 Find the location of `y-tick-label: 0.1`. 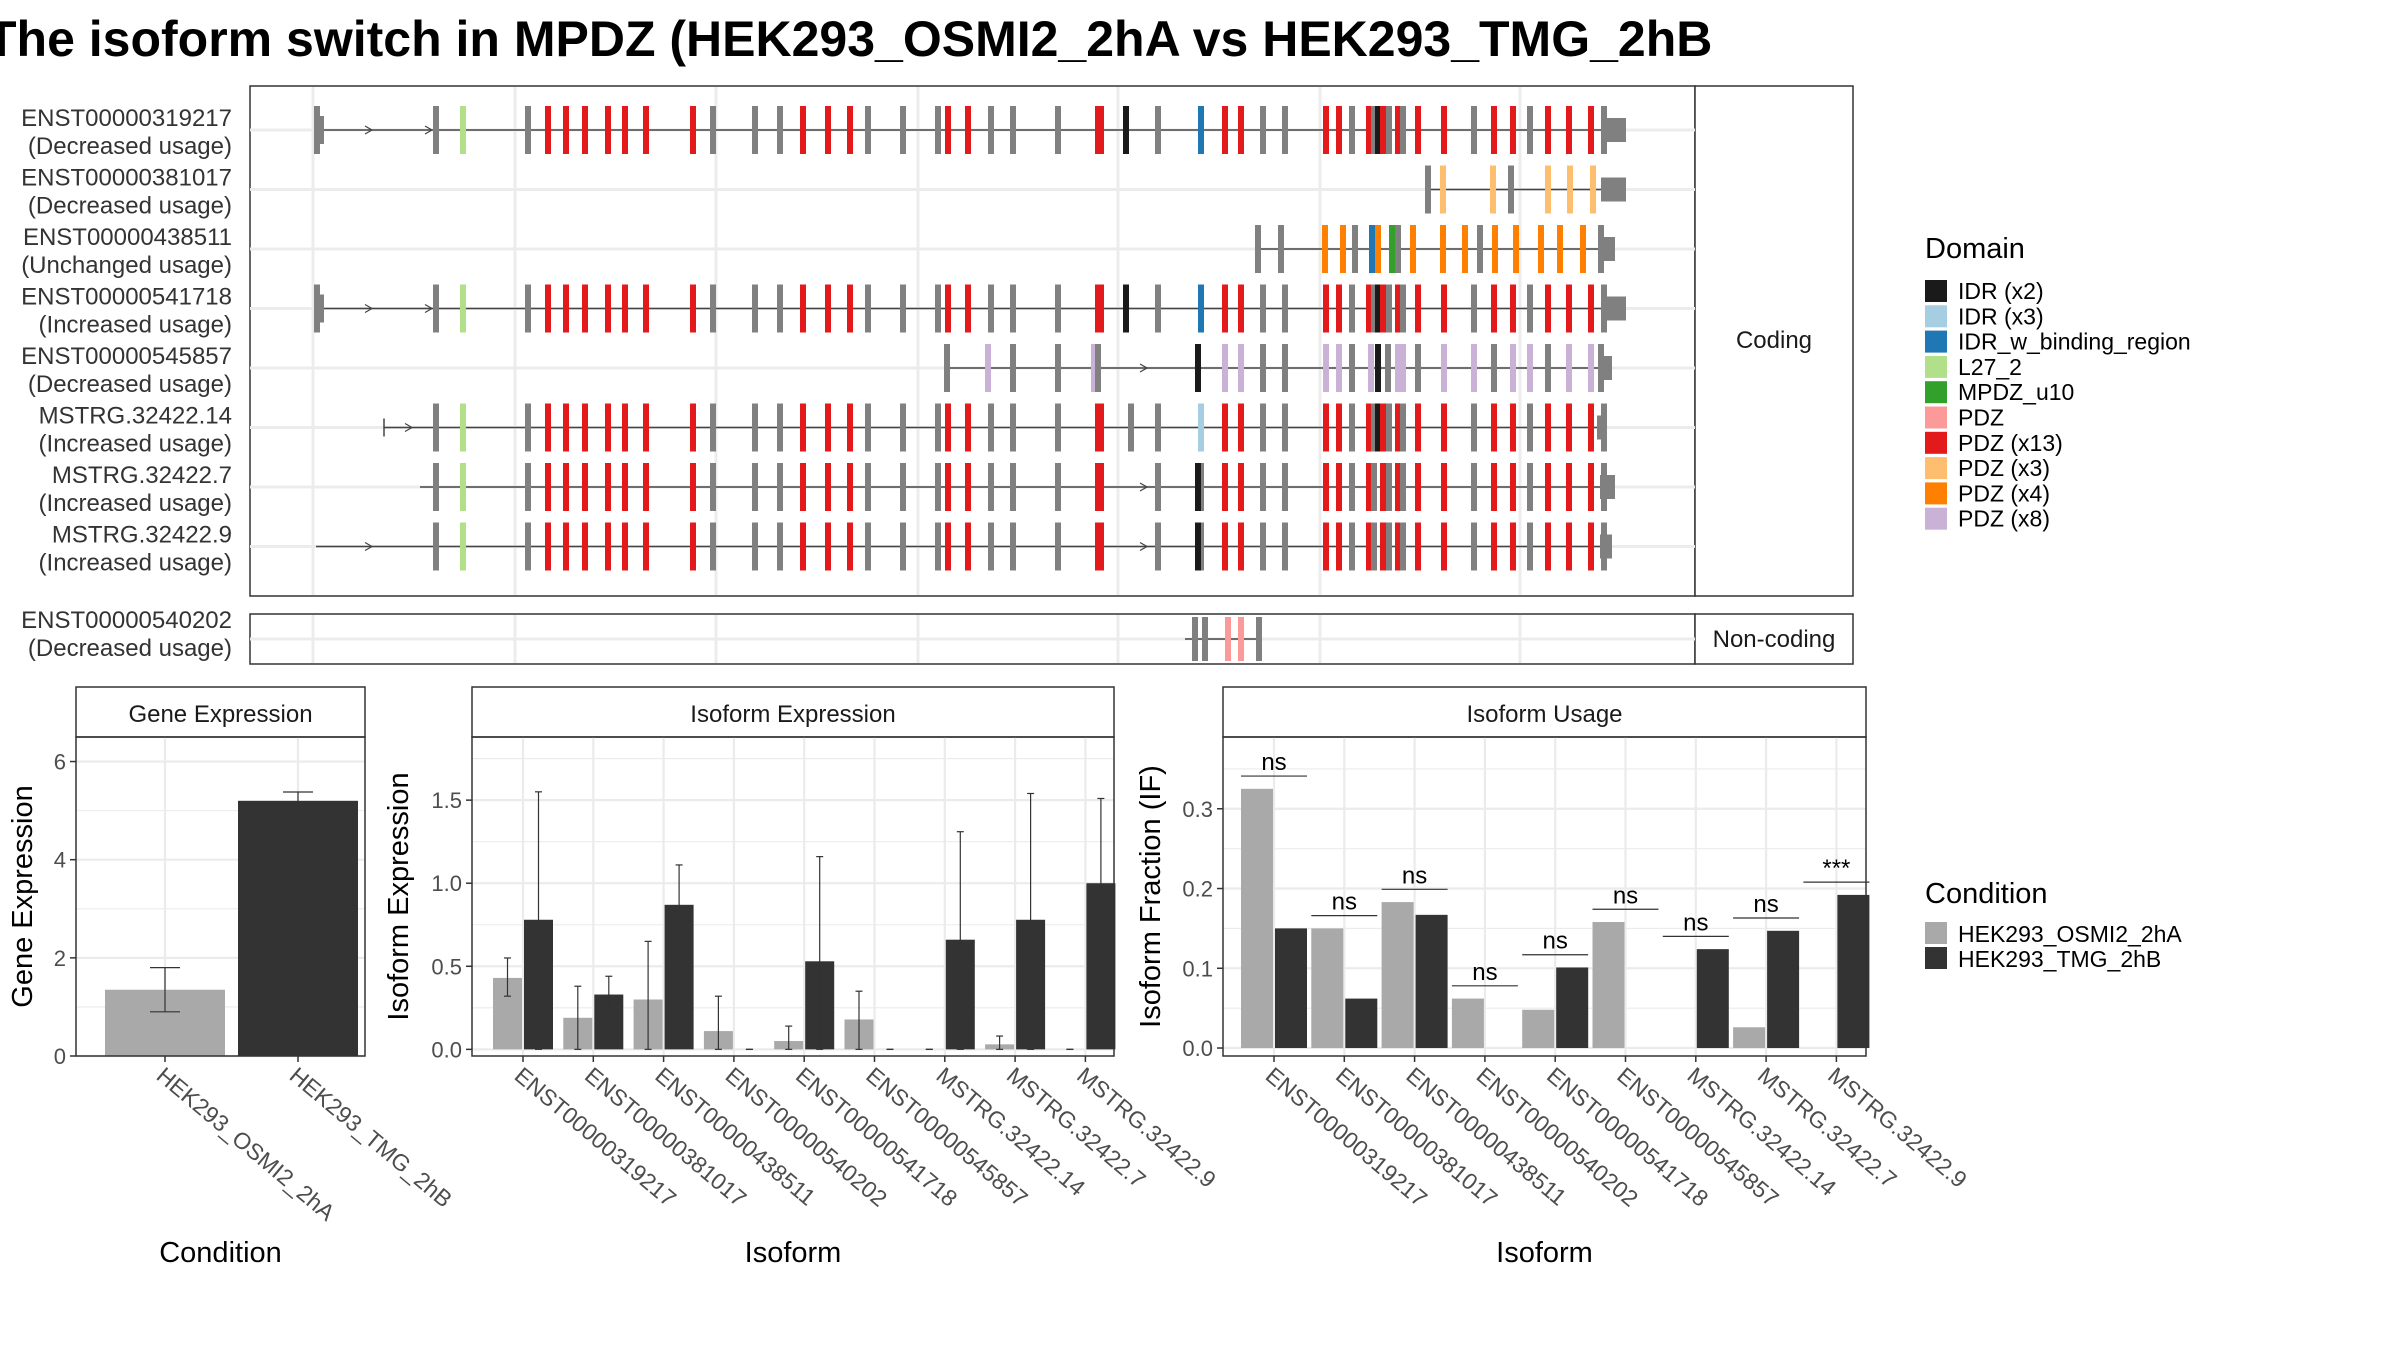

y-tick-label: 0.1 is located at coordinates (1197, 968).